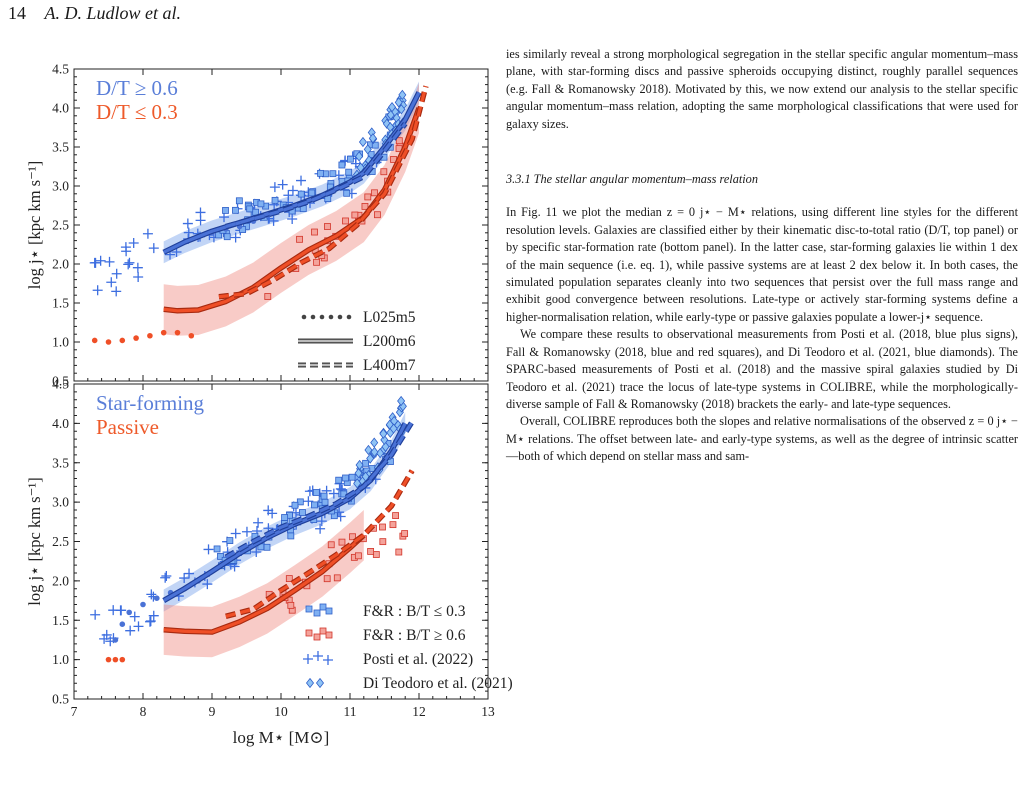  I want to click on y-tick-label: 1.5, so click(60, 620).